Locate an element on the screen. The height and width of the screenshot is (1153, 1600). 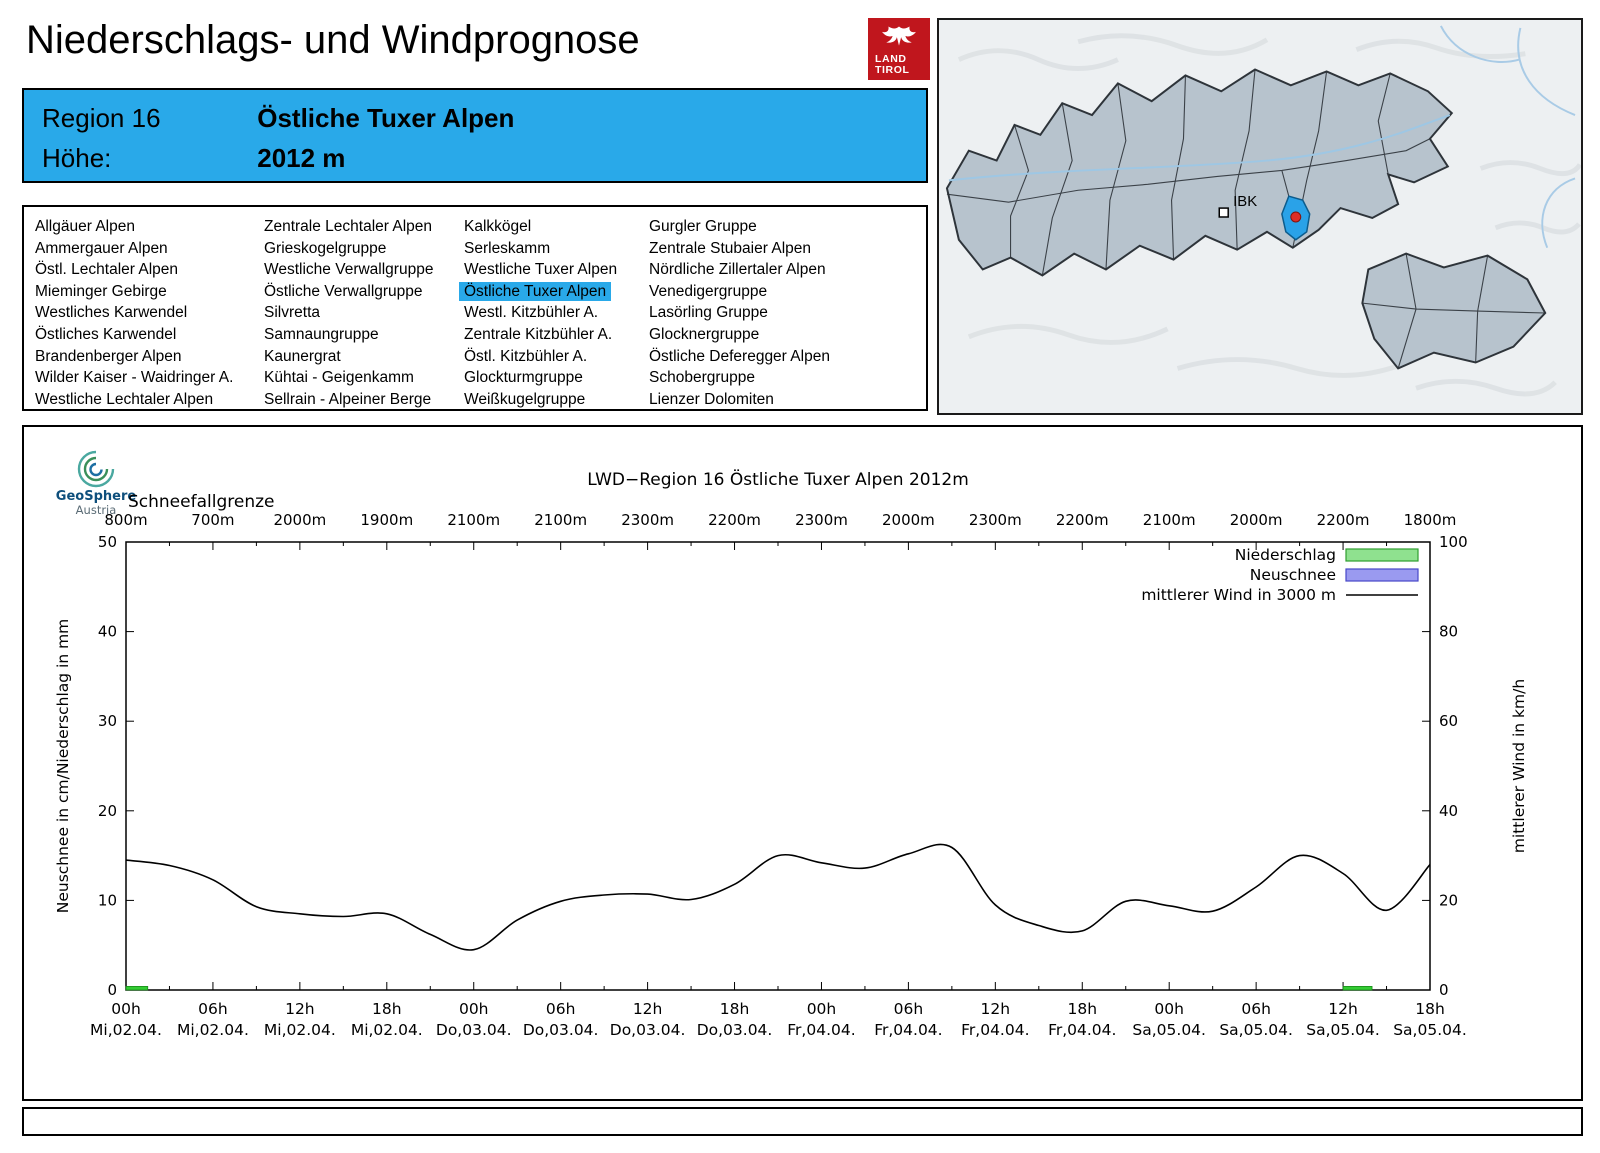
region-list-item: Gurgler Gruppe is located at coordinates (789, 227).